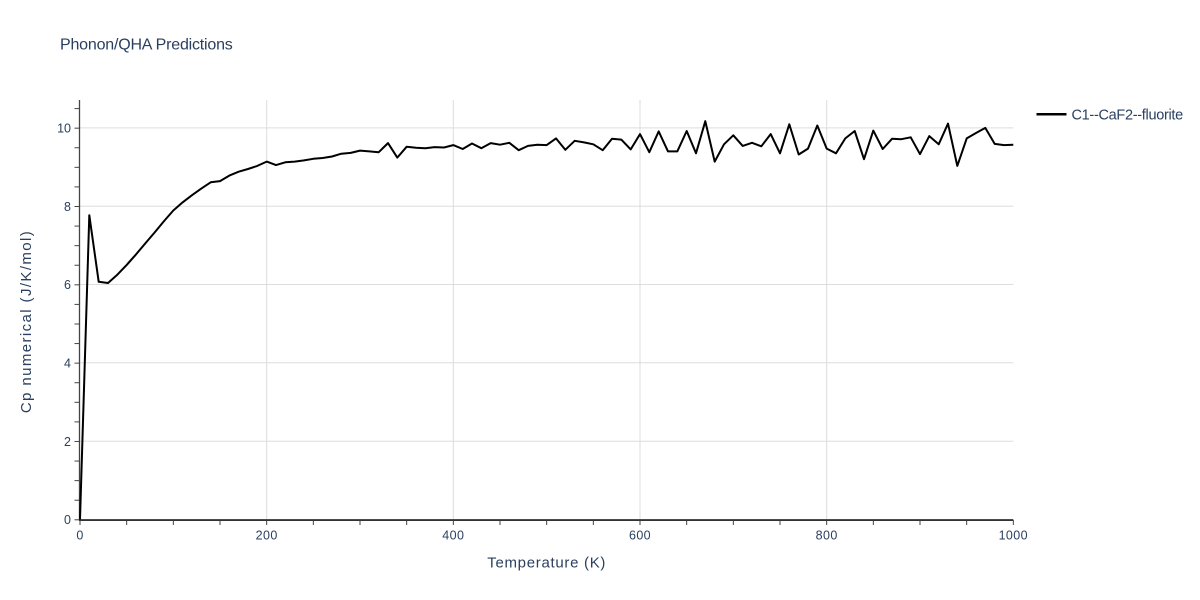  What do you see at coordinates (64, 129) in the screenshot?
I see `svg-text: 10` at bounding box center [64, 129].